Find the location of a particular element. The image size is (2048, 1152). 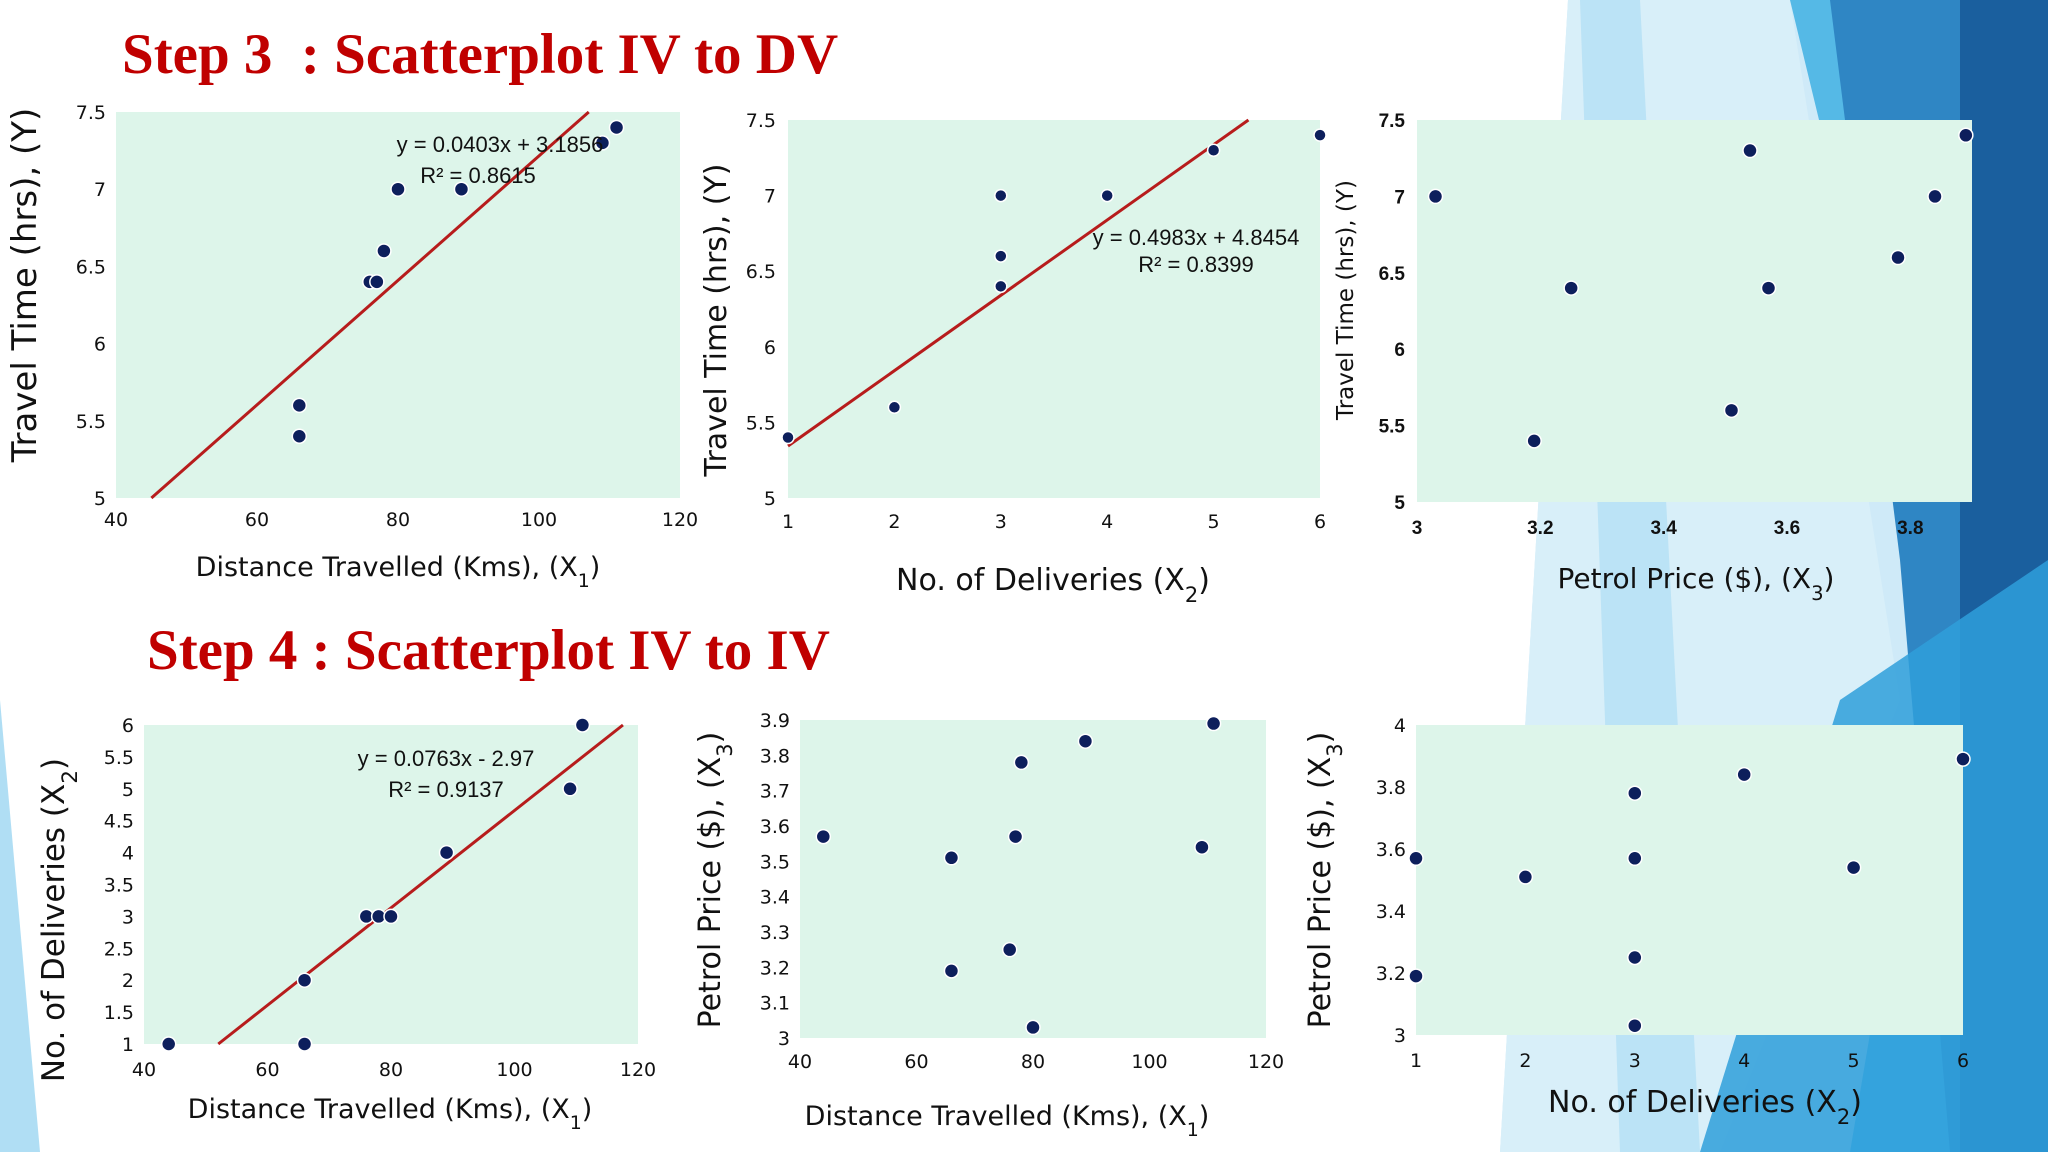

x-tick-label: 3.6 is located at coordinates (1787, 528).